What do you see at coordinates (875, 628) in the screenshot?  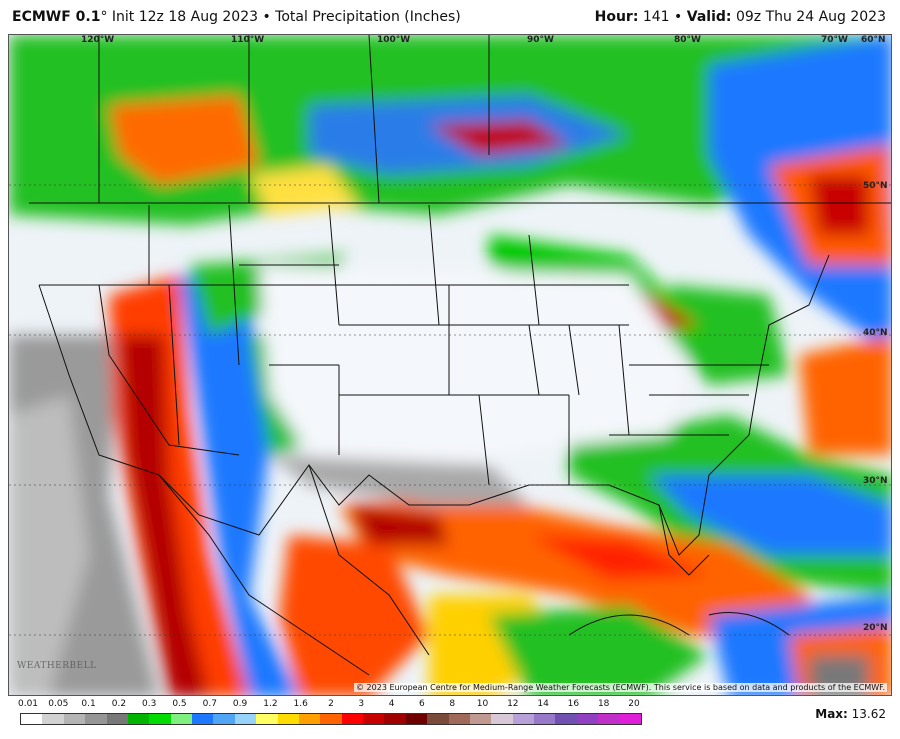 I see `lat-label-20n: 20°N` at bounding box center [875, 628].